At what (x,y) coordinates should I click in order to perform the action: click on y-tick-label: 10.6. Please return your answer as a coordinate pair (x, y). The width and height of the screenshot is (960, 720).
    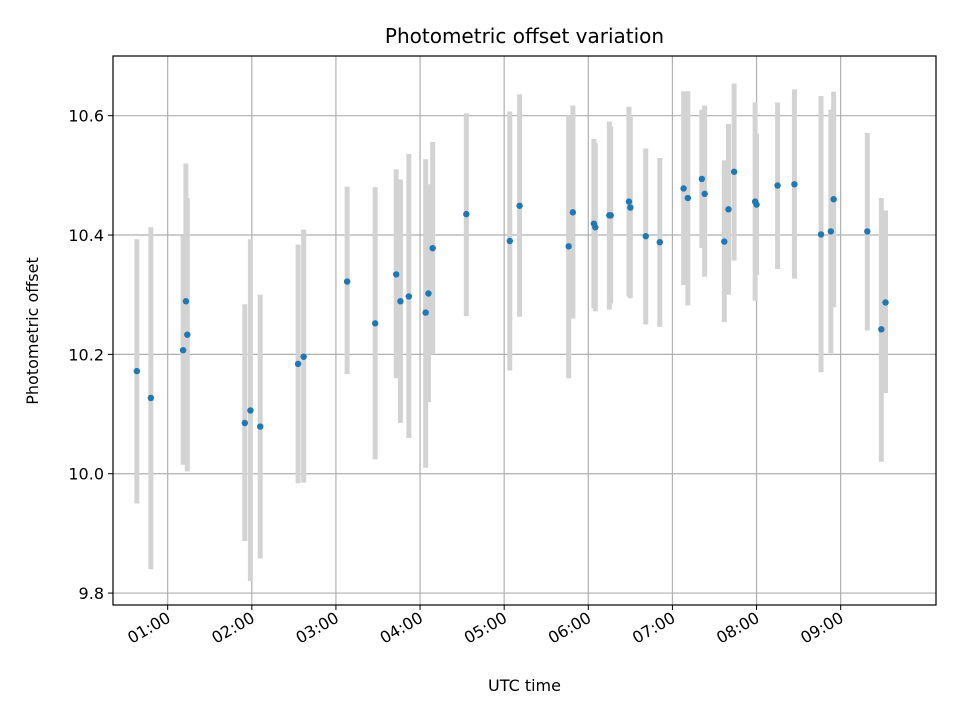
    Looking at the image, I should click on (86, 116).